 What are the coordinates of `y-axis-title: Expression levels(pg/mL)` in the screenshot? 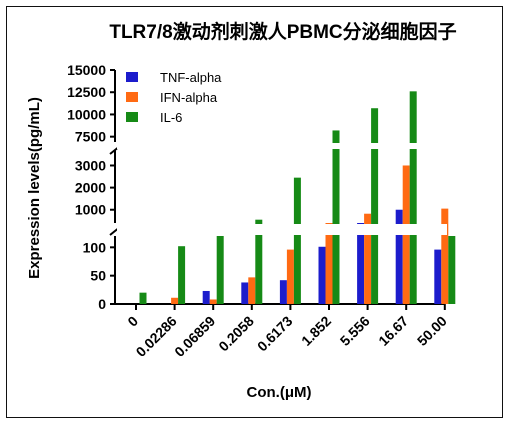 It's located at (34, 188).